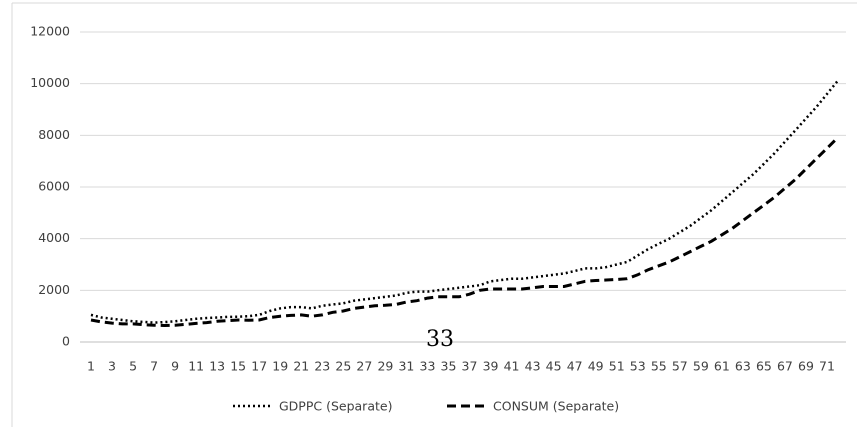 This screenshot has width=857, height=431. I want to click on x-tick-label: 53, so click(638, 366).